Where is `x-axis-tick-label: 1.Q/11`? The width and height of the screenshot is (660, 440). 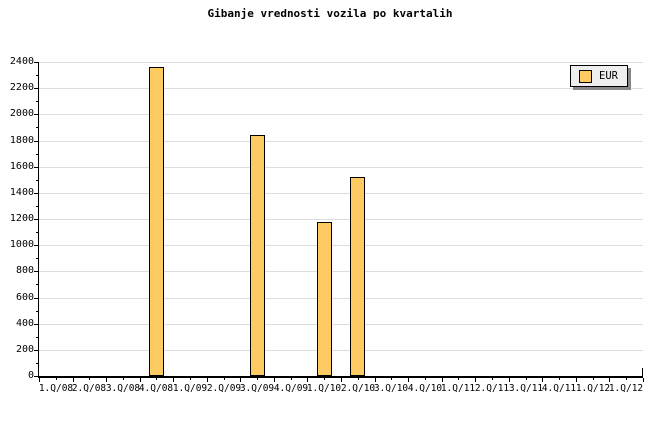 x-axis-tick-label: 1.Q/11 is located at coordinates (458, 388).